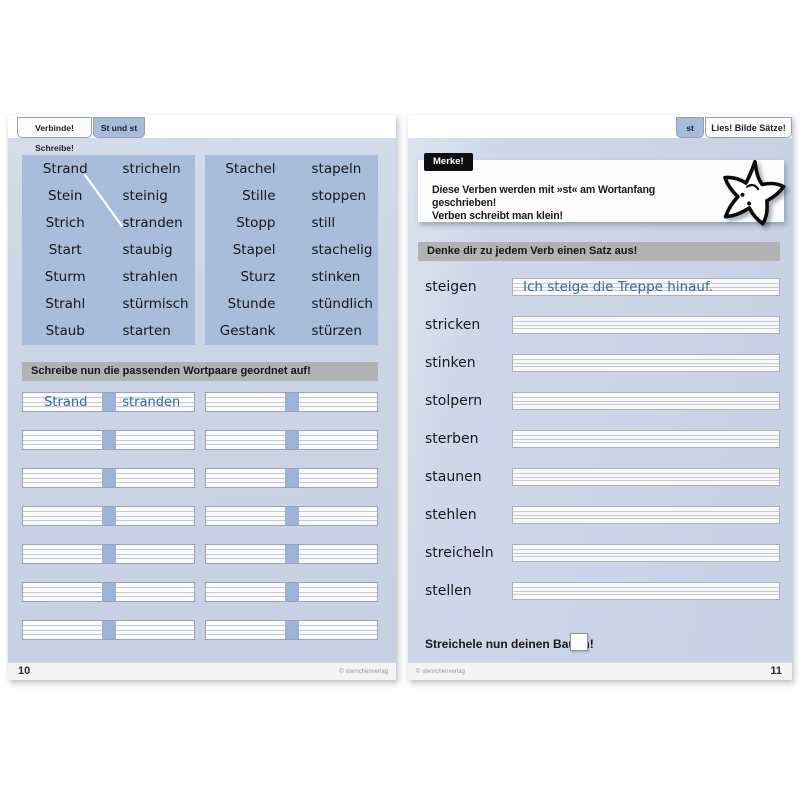 This screenshot has height=800, width=800. I want to click on verb-row: sterben, so click(600, 439).